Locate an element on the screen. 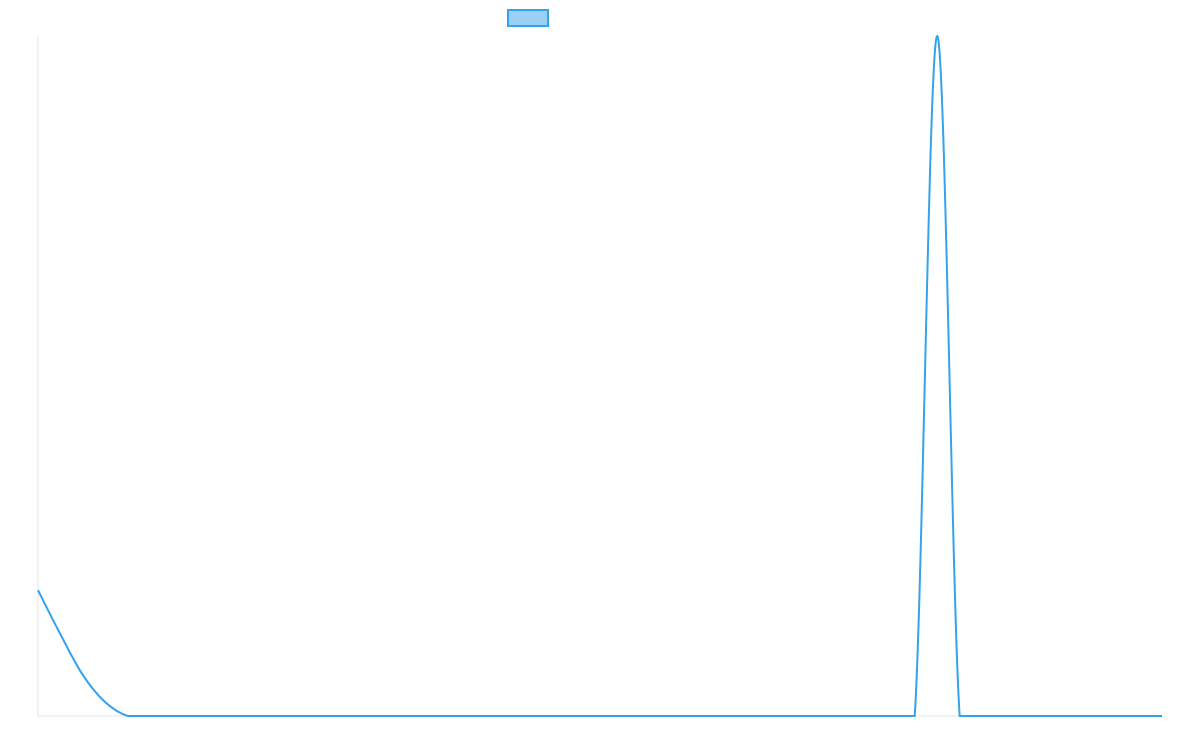 This screenshot has height=750, width=1200. legend is located at coordinates (528, 18).